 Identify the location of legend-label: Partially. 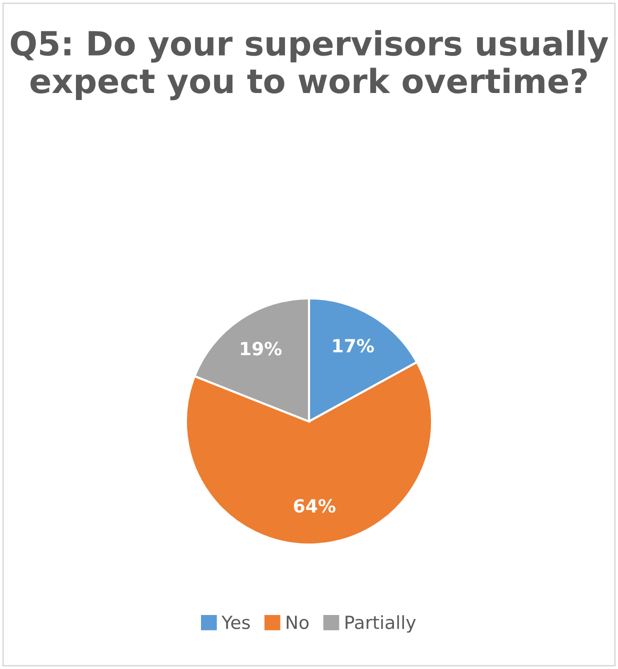
(381, 624).